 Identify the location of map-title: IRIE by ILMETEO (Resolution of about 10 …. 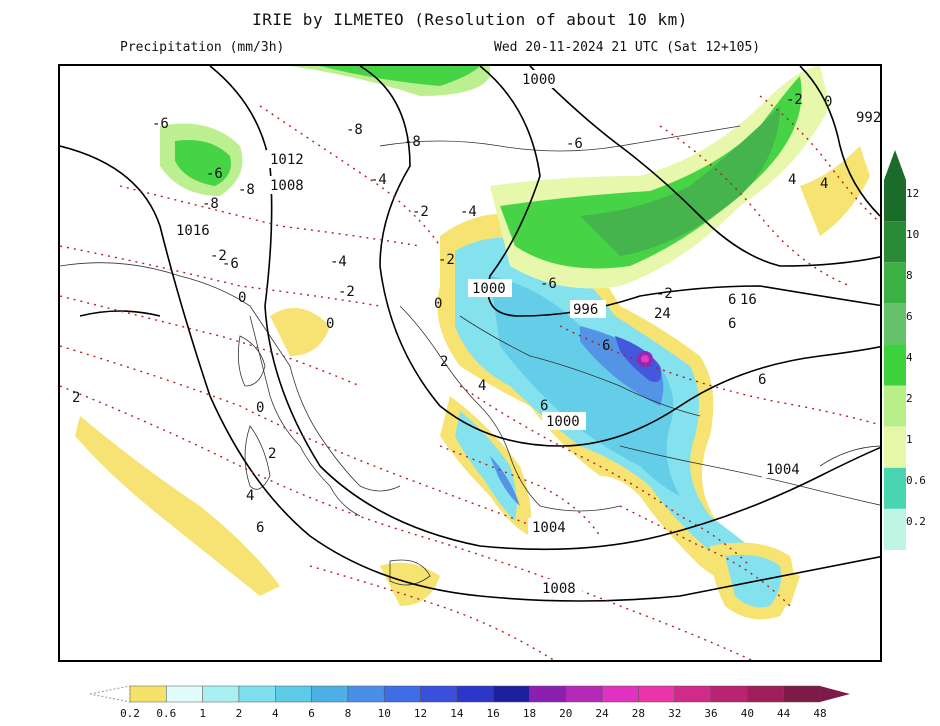
(470, 19).